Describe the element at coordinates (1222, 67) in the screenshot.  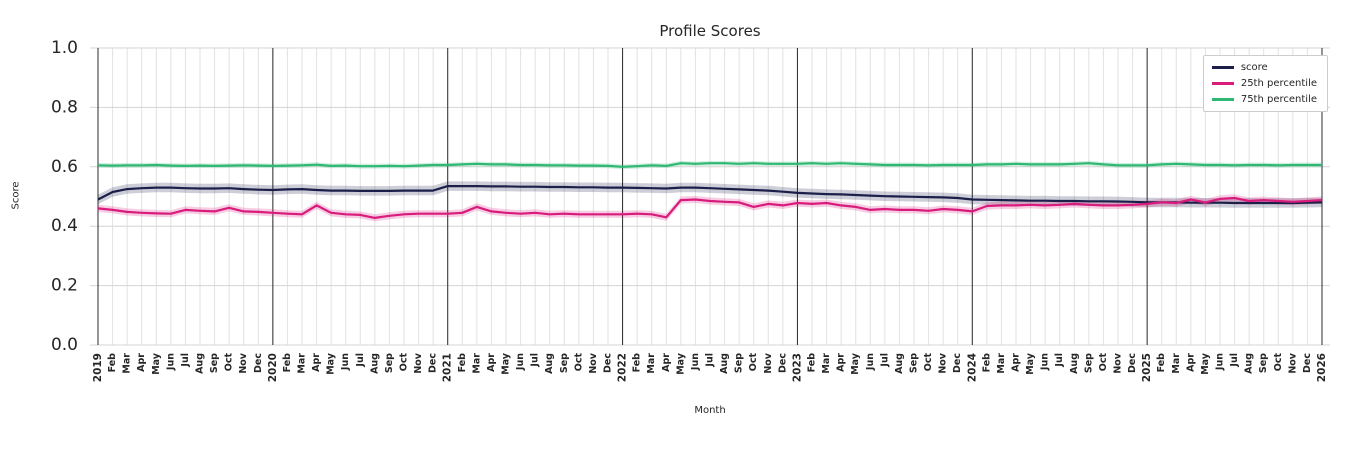
I see `legend-swatch-score` at that location.